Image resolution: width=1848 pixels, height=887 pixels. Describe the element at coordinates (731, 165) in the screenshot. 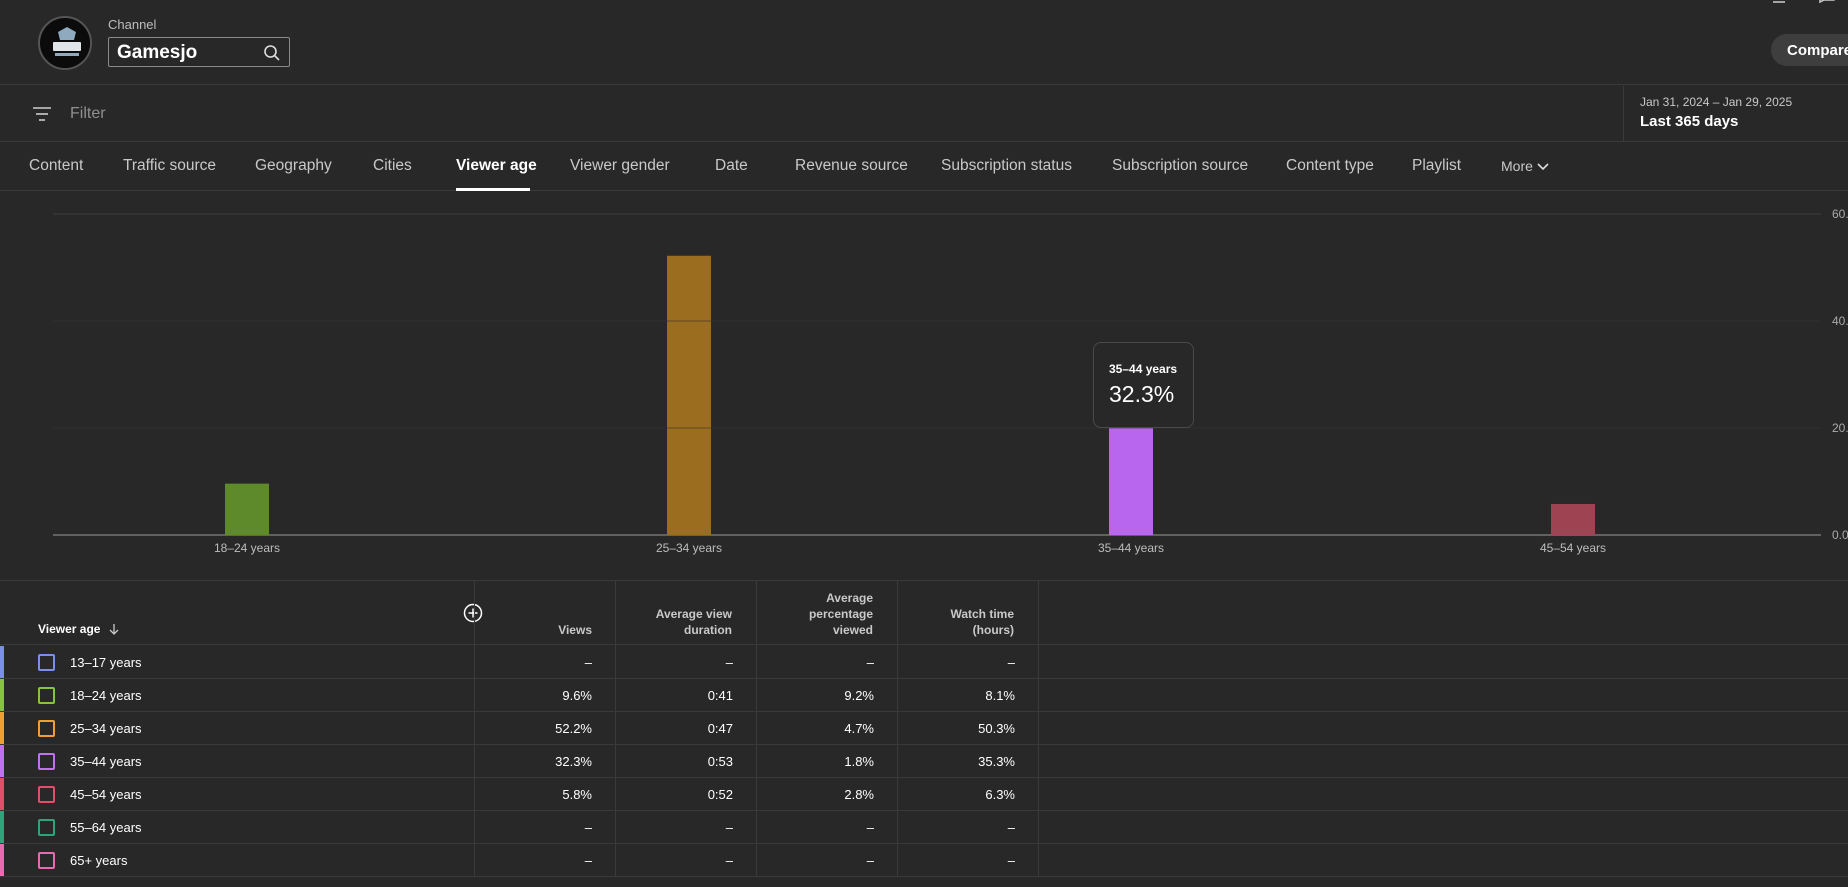

I see `tab-date: Date` at that location.